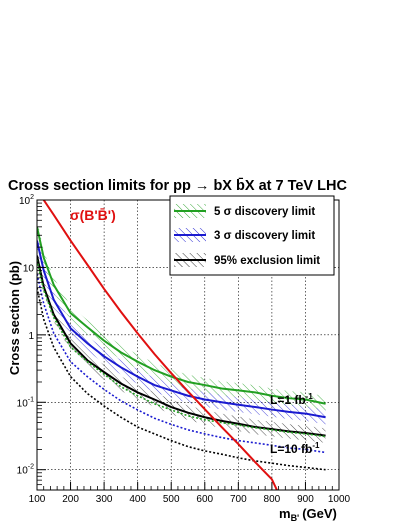  Describe the element at coordinates (31, 336) in the screenshot. I see `y-tick-label: 1` at that location.